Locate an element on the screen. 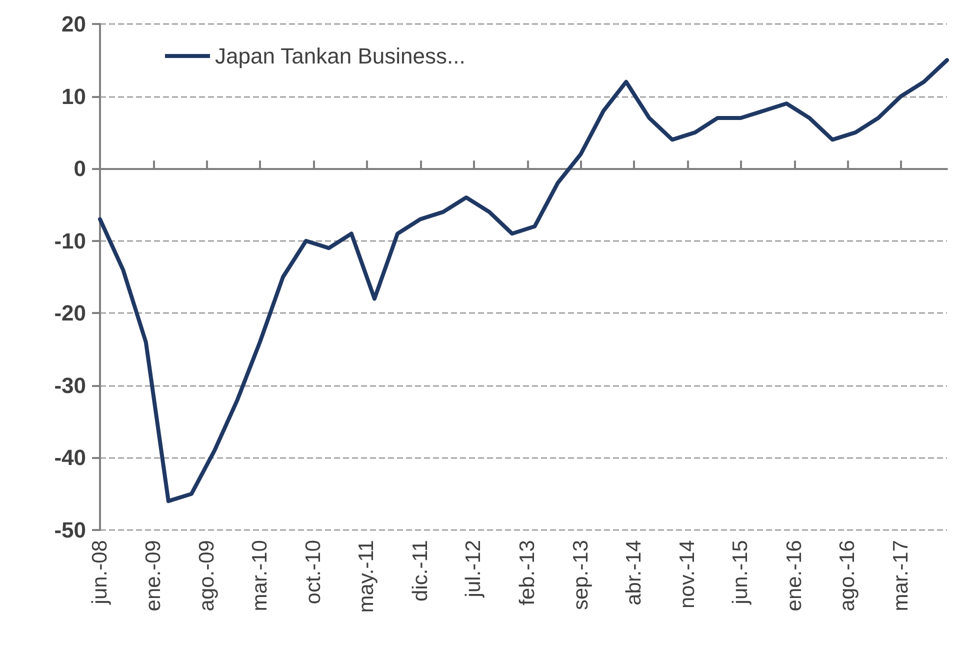  x-tick-label: nov.-14 is located at coordinates (688, 574).